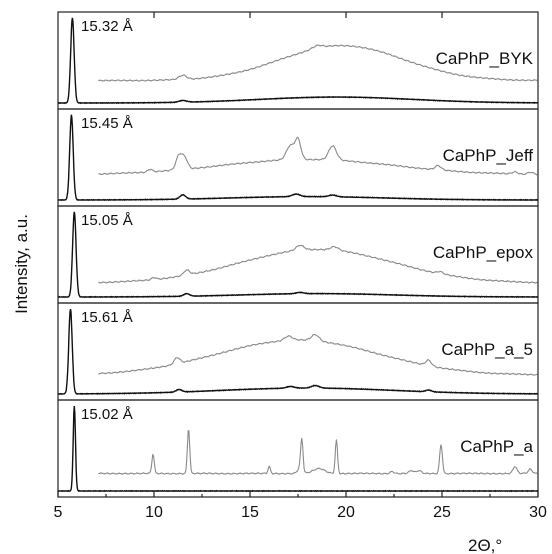  I want to click on d-spacing-label: 15.05 Å, so click(107, 220).